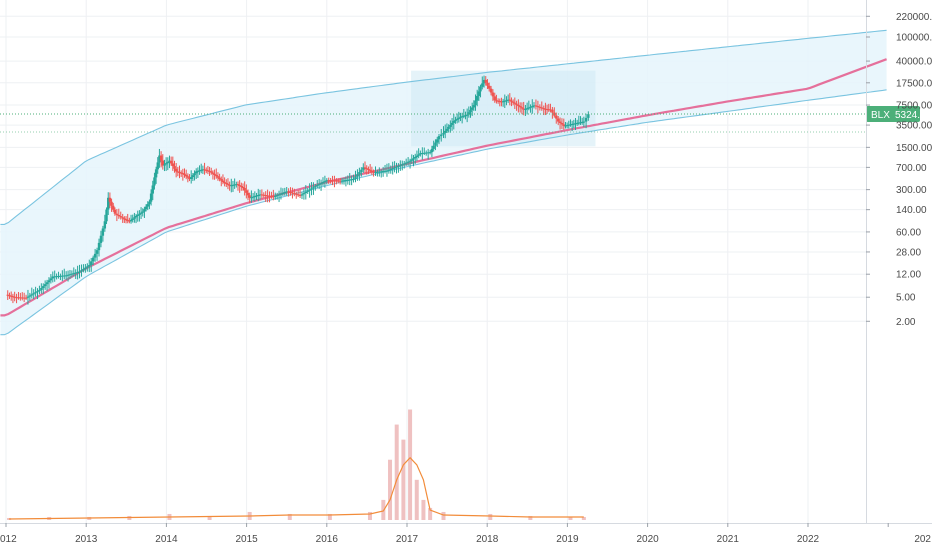 This screenshot has height=555, width=932. I want to click on last-price-symbol: BLX, so click(880, 115).